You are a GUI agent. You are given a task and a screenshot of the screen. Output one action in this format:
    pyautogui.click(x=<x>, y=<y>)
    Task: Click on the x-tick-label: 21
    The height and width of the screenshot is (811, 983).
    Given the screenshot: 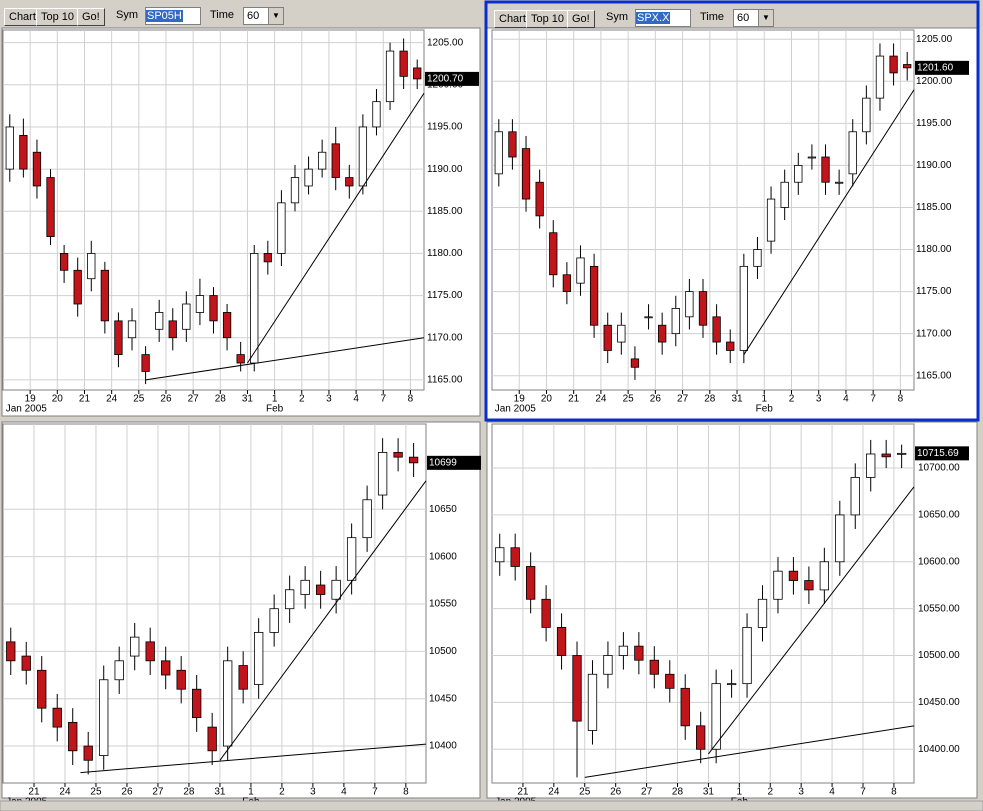 What is the action you would take?
    pyautogui.click(x=34, y=792)
    